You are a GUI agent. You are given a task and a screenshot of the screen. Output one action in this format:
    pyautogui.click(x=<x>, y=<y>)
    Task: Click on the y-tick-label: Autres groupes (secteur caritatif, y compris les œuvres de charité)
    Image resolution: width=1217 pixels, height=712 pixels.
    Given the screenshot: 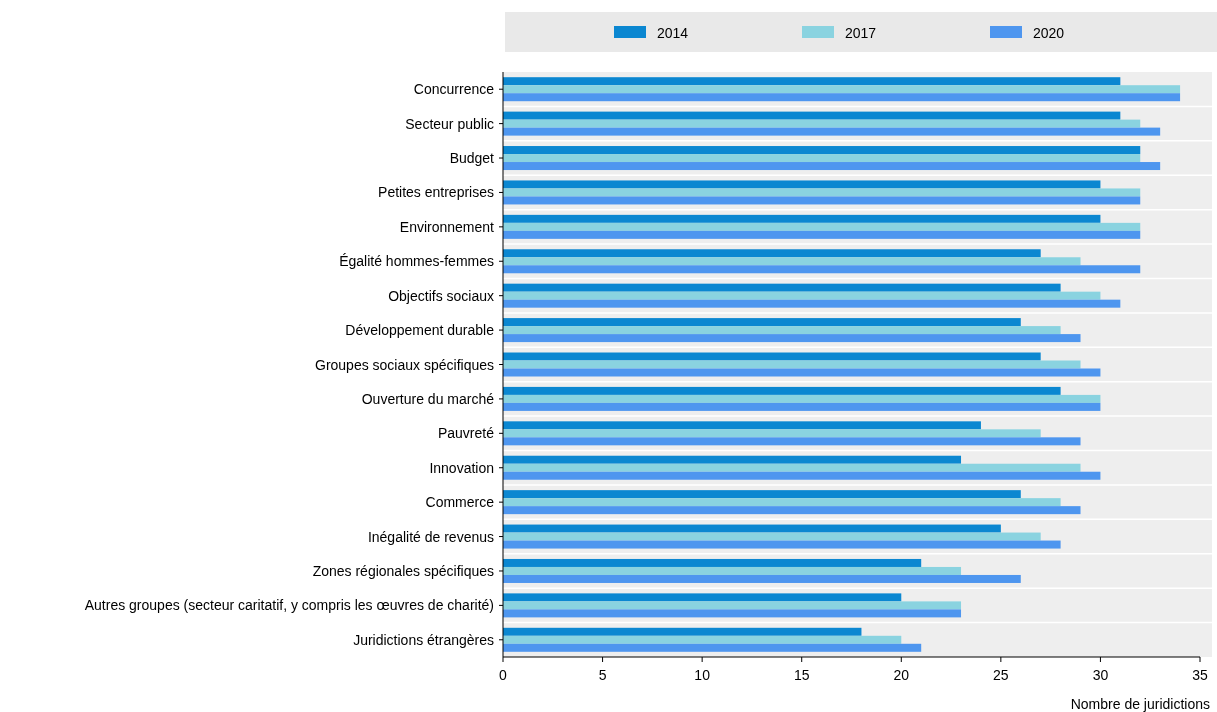 What is the action you would take?
    pyautogui.click(x=289, y=605)
    